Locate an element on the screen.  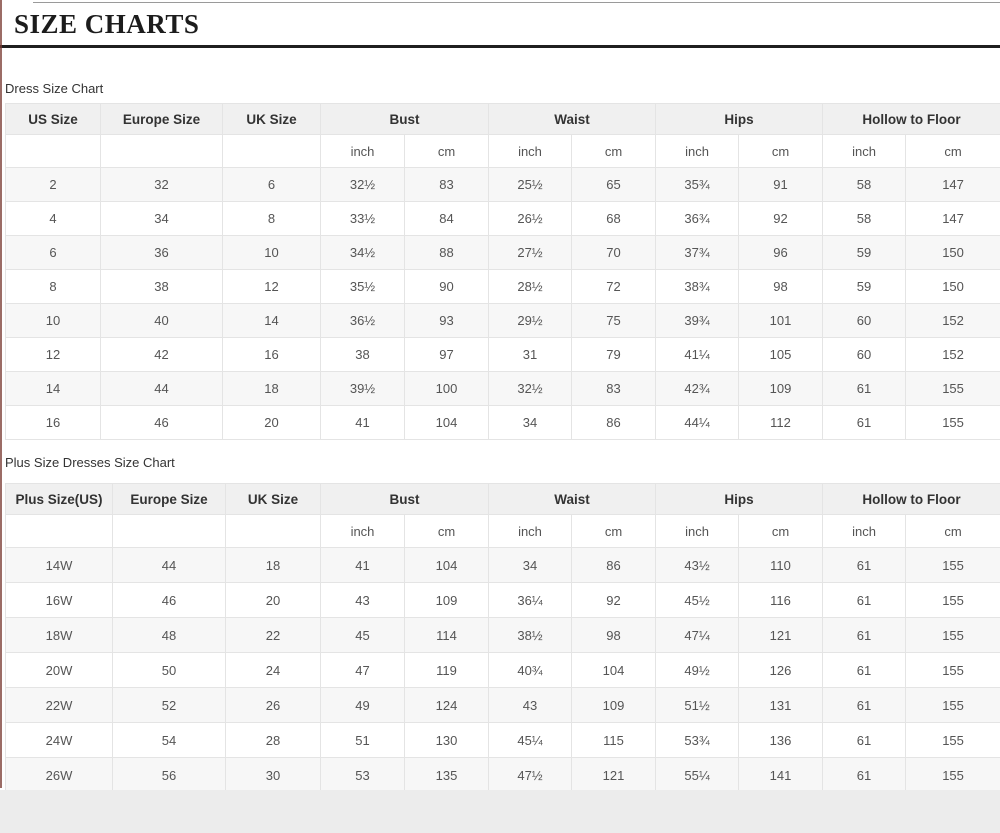
table-cell: 100 is located at coordinates (446, 388).